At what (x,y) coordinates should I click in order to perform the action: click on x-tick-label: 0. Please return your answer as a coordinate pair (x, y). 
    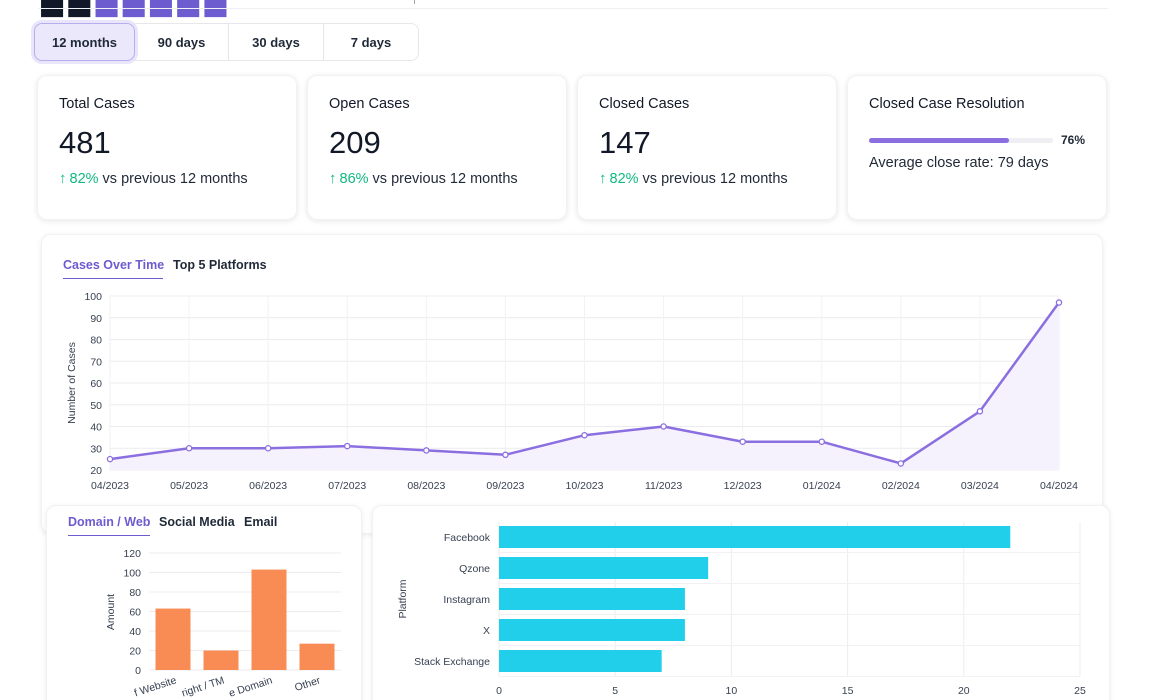
    Looking at the image, I should click on (499, 691).